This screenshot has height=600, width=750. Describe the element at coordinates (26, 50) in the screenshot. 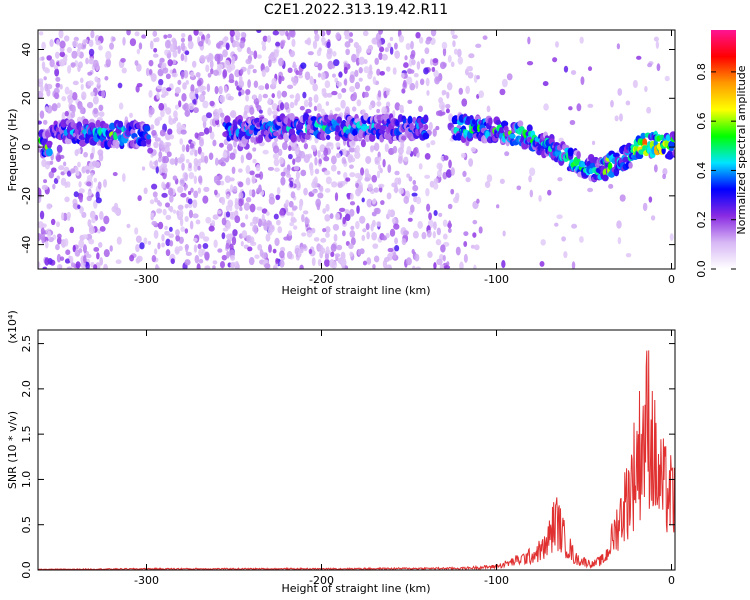

I see `spectrogram-y-tick-label: 40` at that location.